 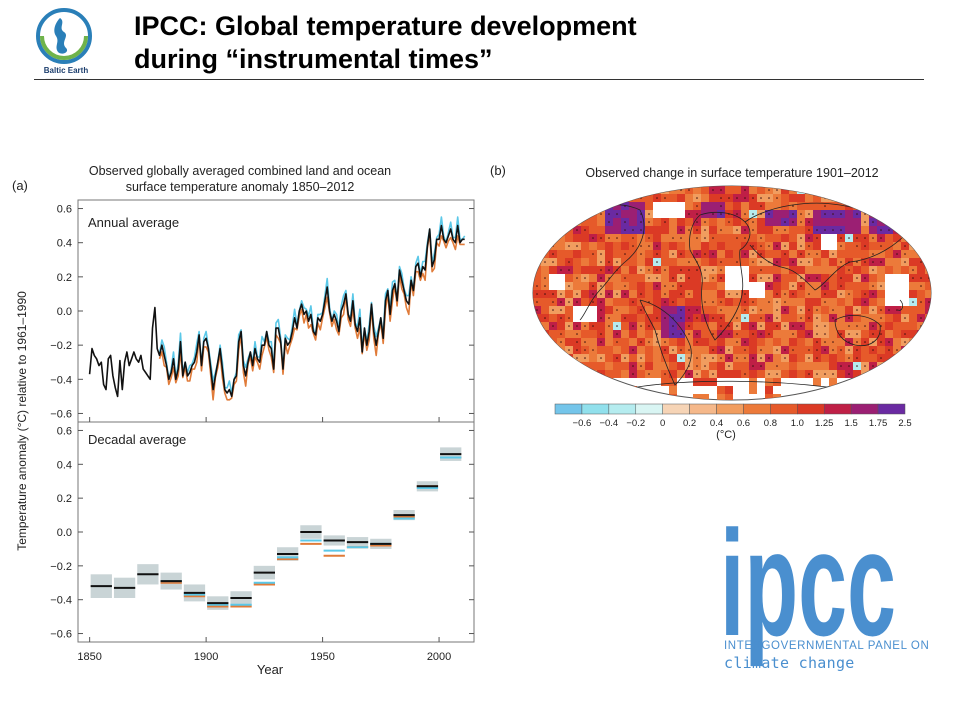 I want to click on decadal-ytick-label: 0.0, so click(x=64, y=533).